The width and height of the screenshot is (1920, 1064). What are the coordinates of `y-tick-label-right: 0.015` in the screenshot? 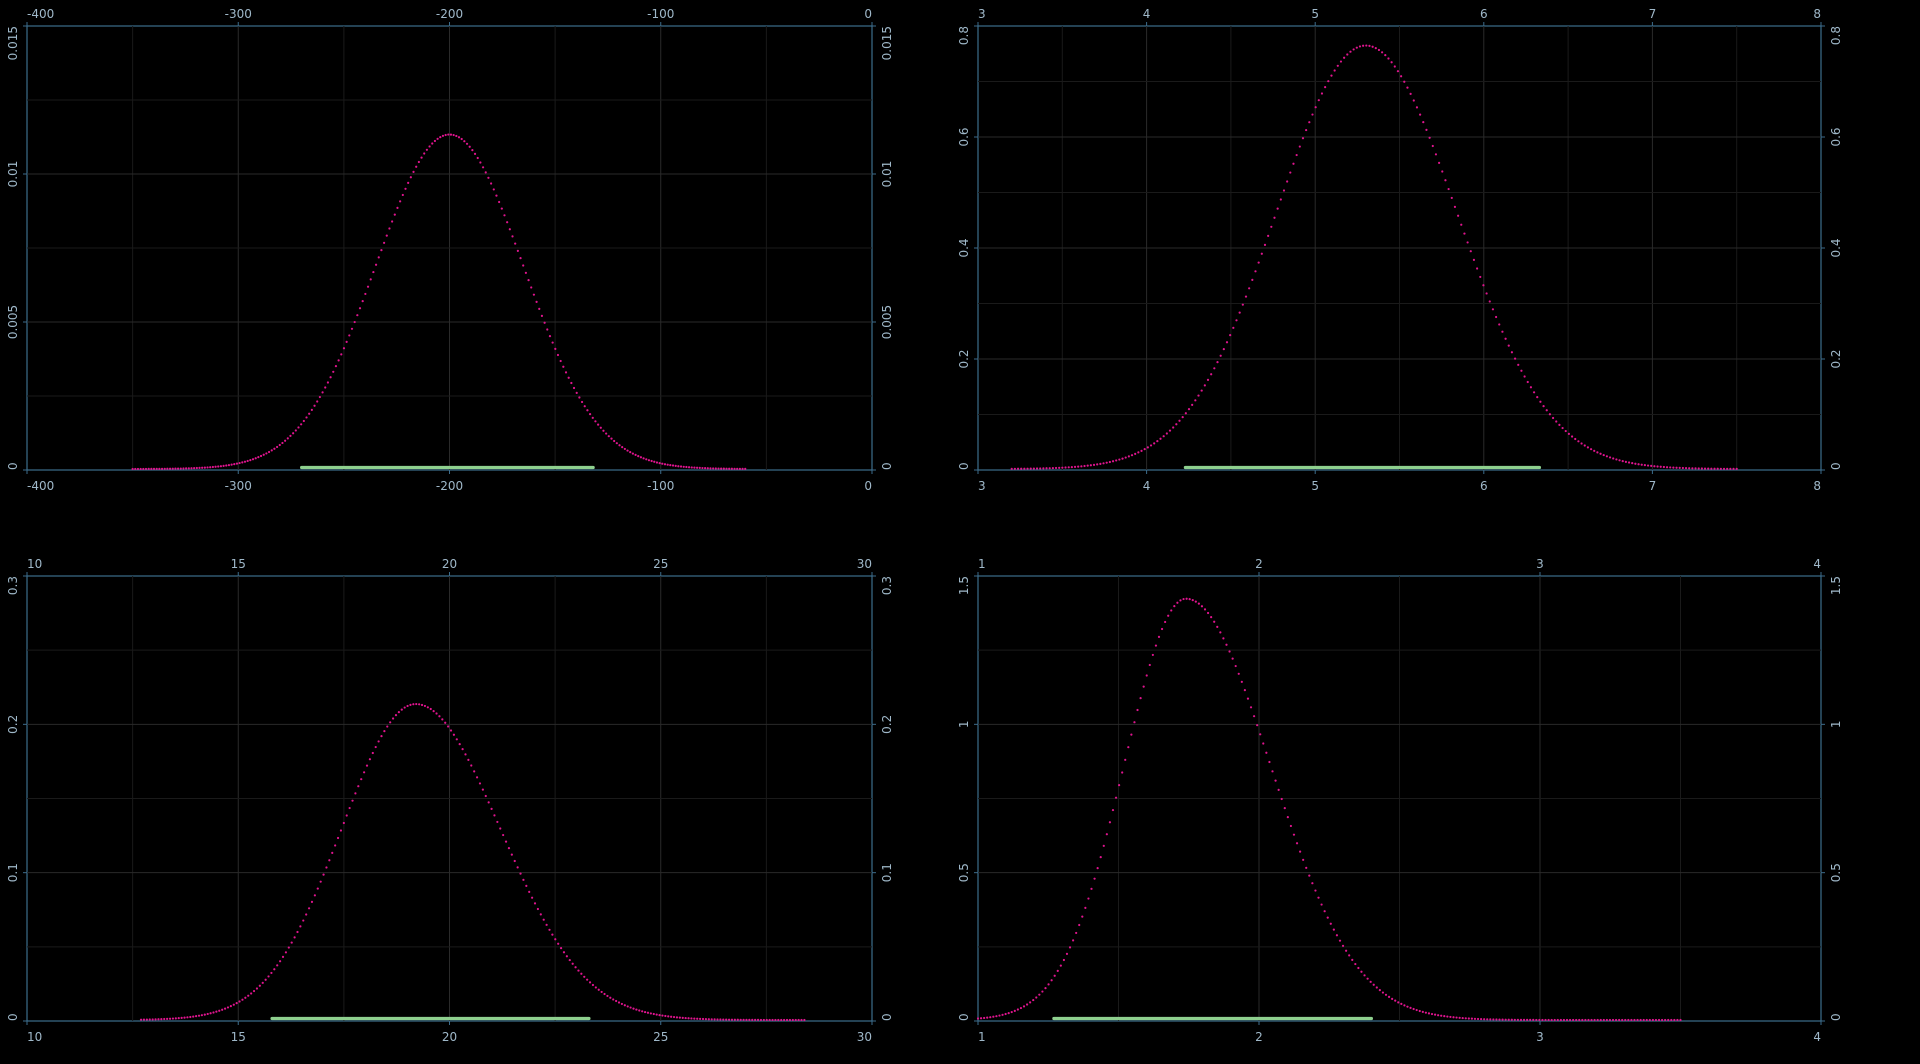 It's located at (887, 43).